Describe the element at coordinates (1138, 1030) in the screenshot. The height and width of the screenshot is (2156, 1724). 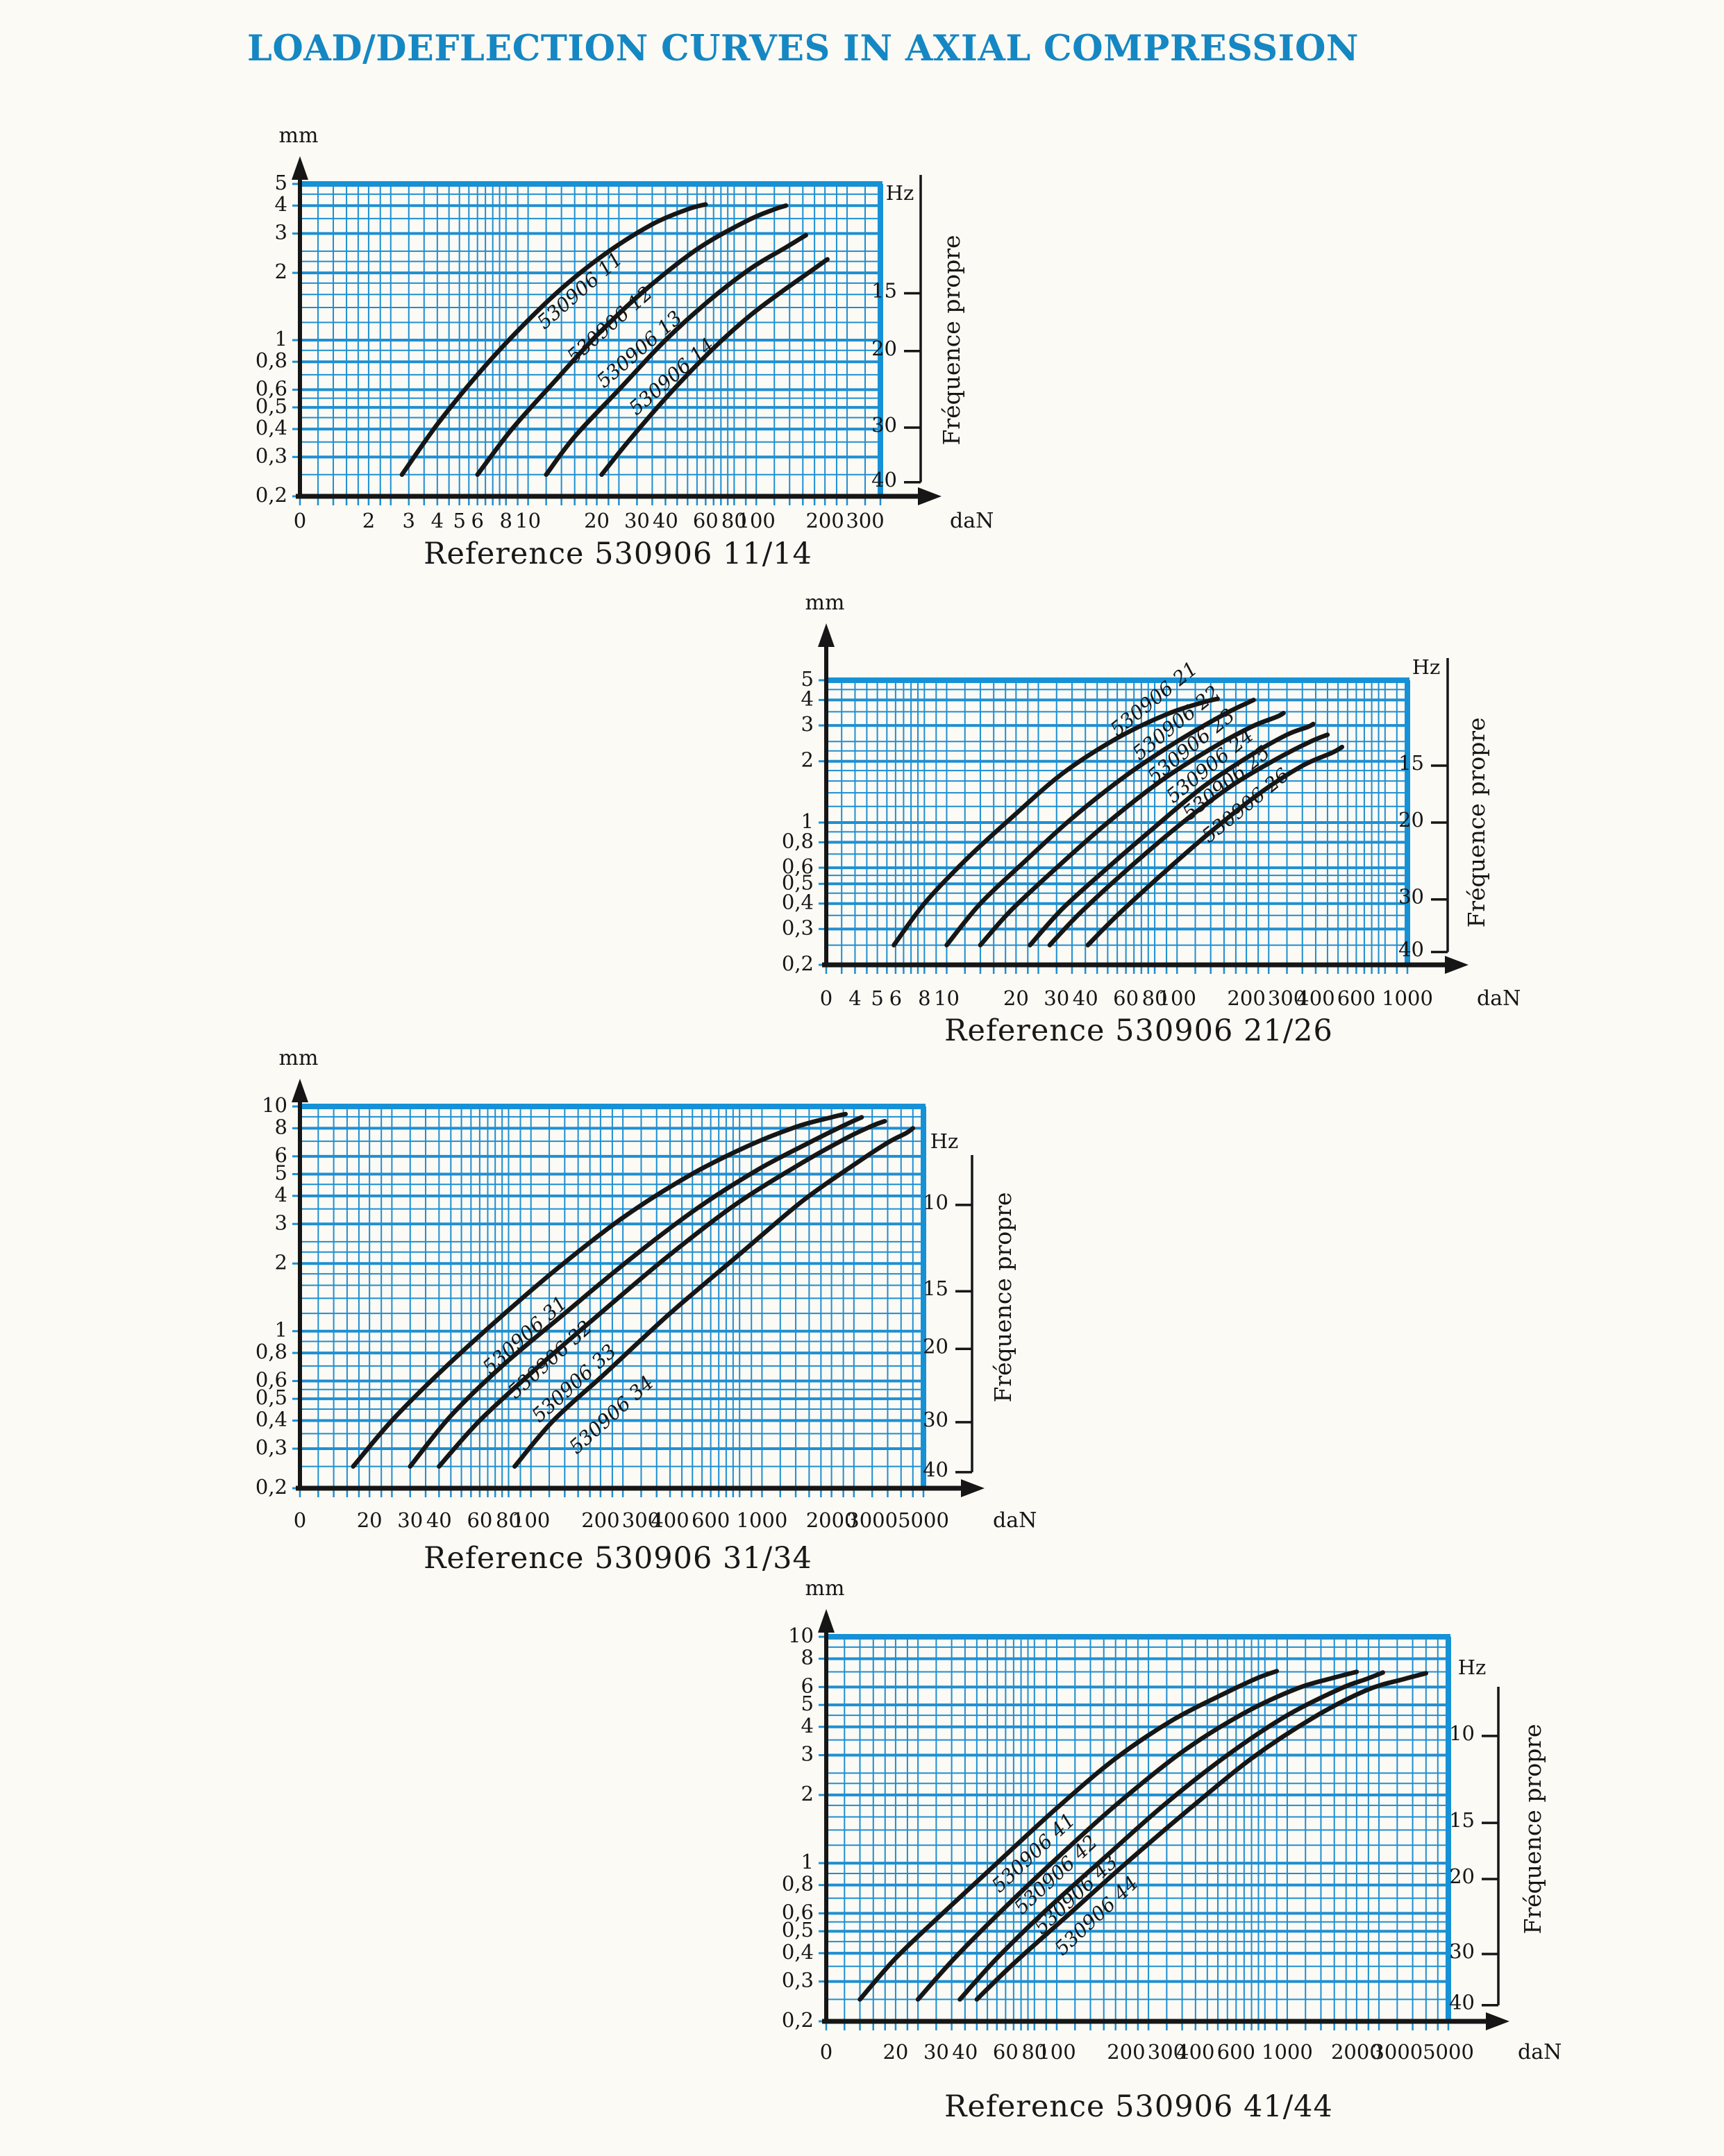
I see `chart-caption: Reference 530906 21/26` at that location.